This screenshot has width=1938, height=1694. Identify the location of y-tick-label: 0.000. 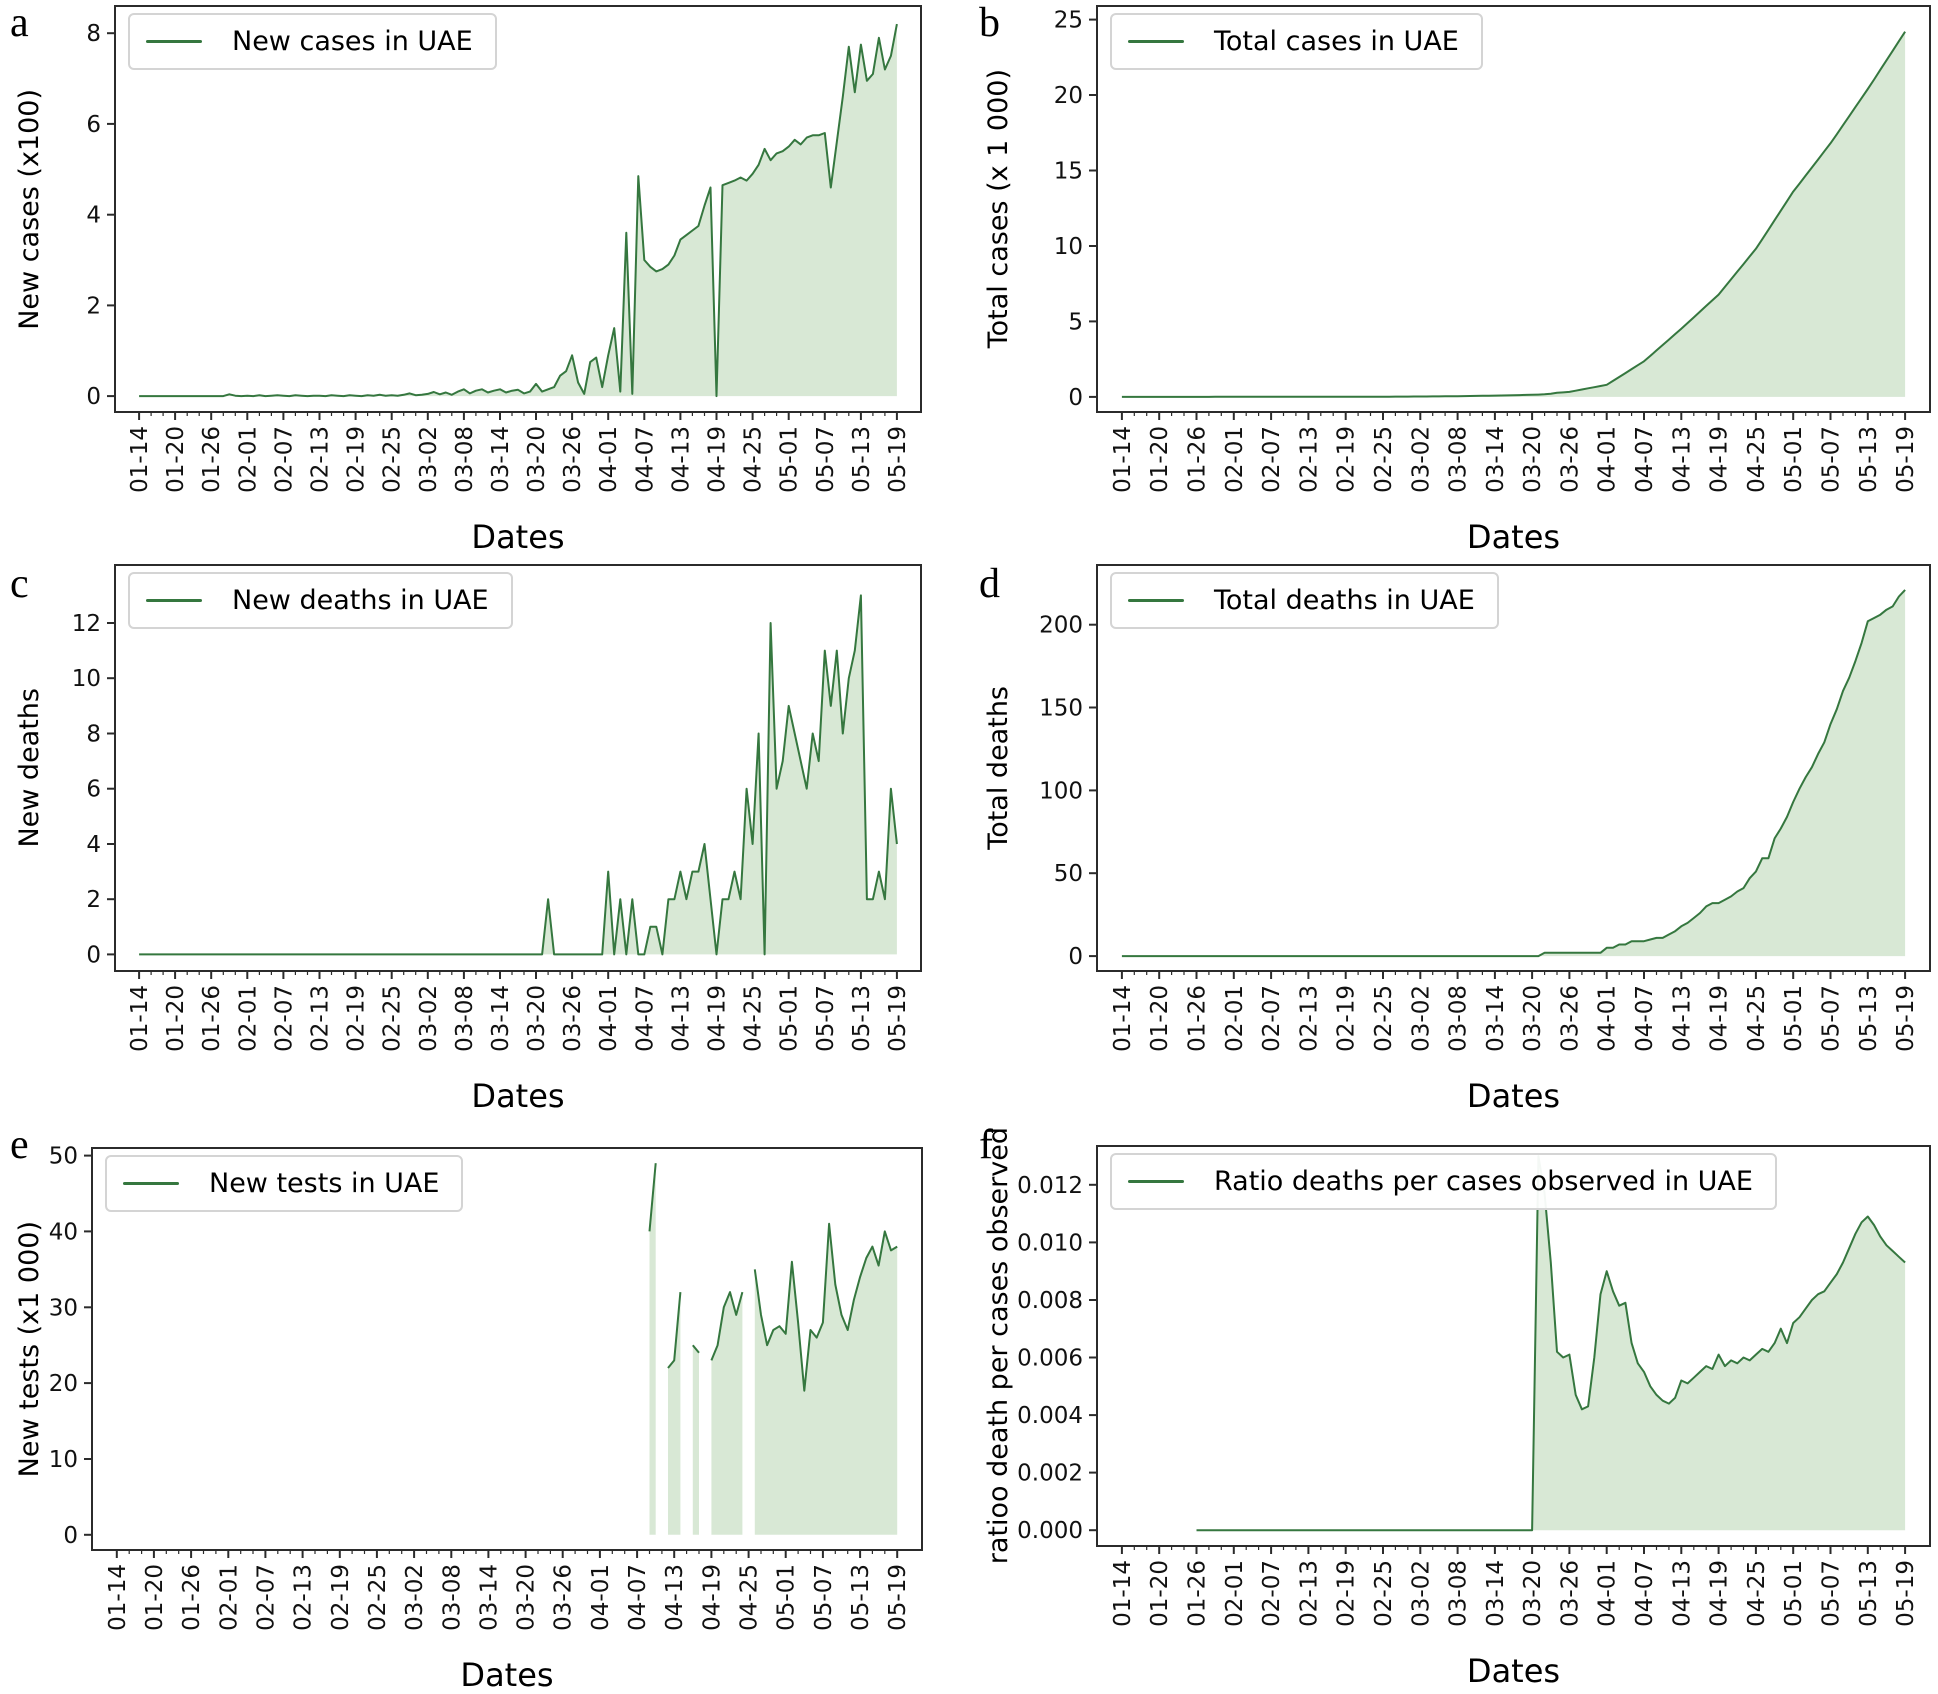
(1050, 1531).